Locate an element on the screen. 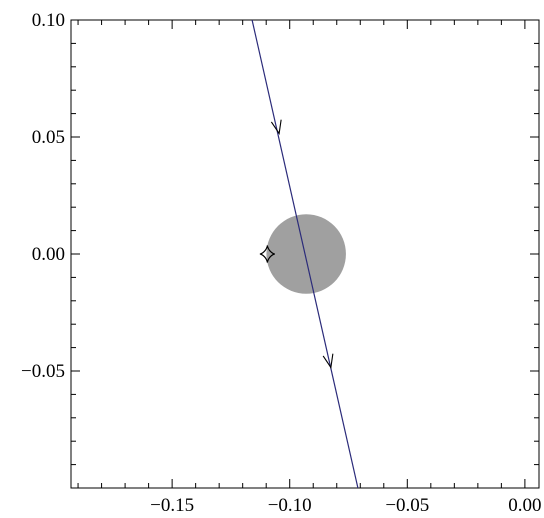  y-tick-label: 0.10 is located at coordinates (48, 20).